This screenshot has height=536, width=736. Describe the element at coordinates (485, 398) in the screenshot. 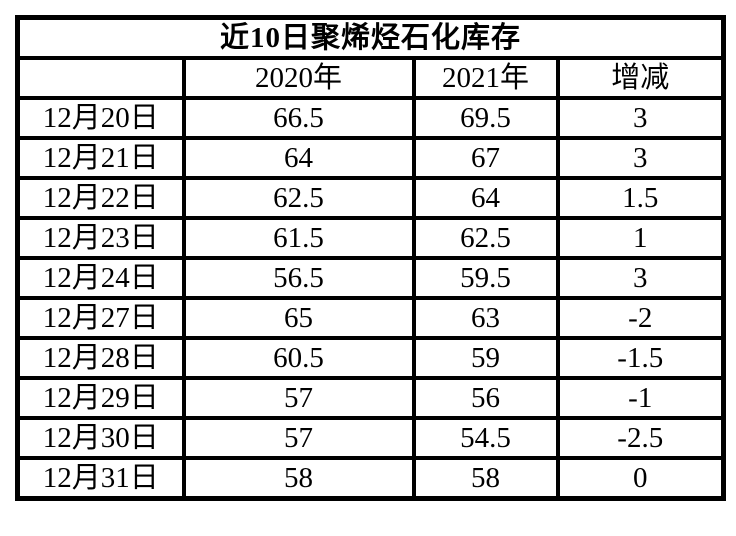

I see `value-2021-cell: 56` at that location.